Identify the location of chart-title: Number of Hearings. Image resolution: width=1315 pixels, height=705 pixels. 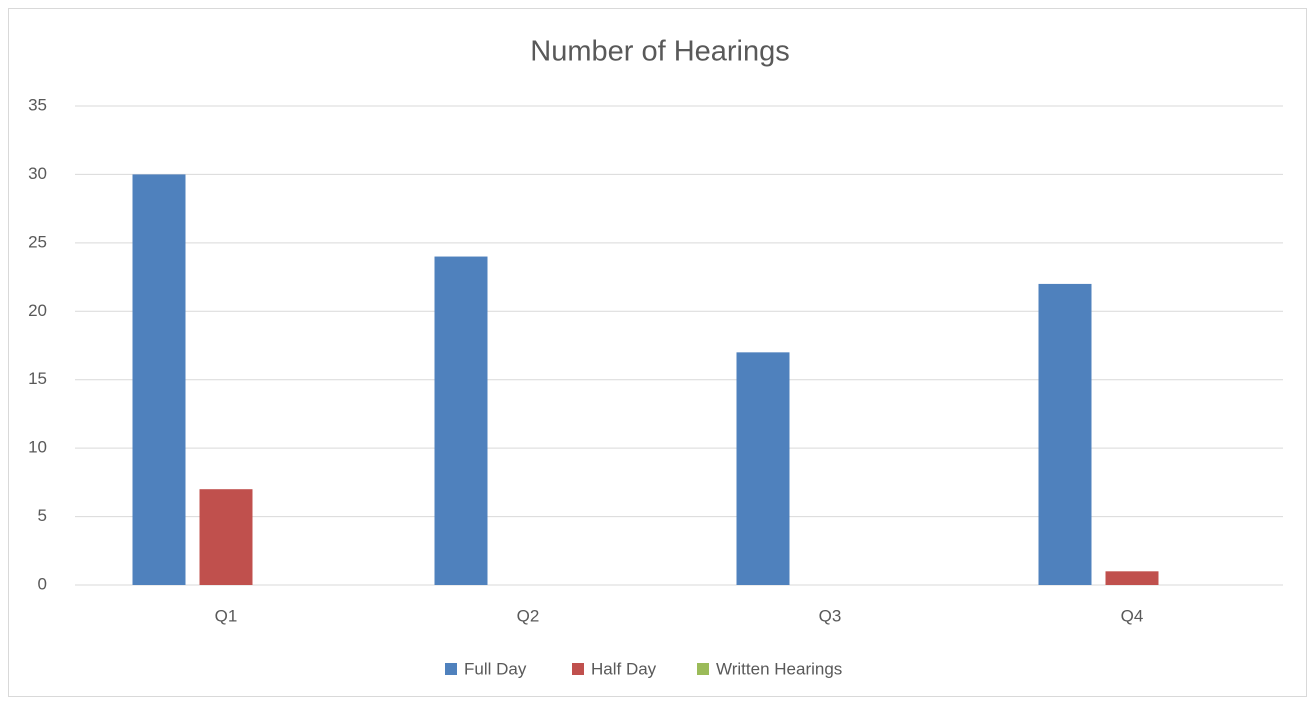
(660, 52).